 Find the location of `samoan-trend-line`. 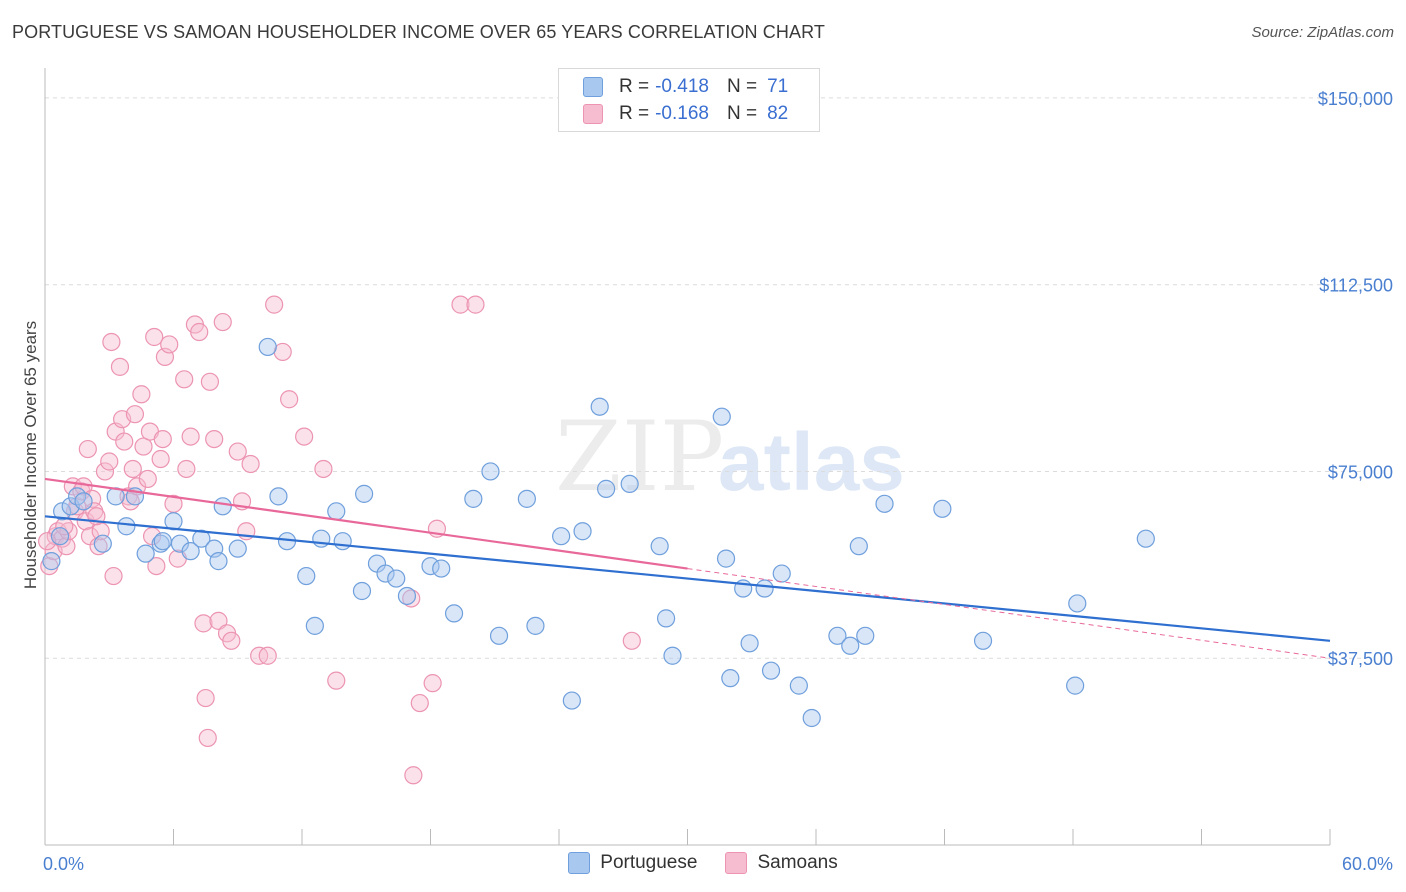

samoan-trend-line is located at coordinates (366, 523).